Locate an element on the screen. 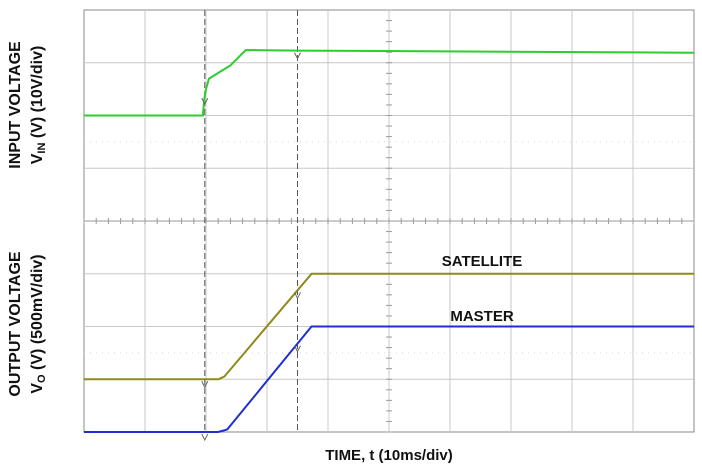 The height and width of the screenshot is (466, 702). svg-text: VO (V) (500mV/div) is located at coordinates (38, 323).